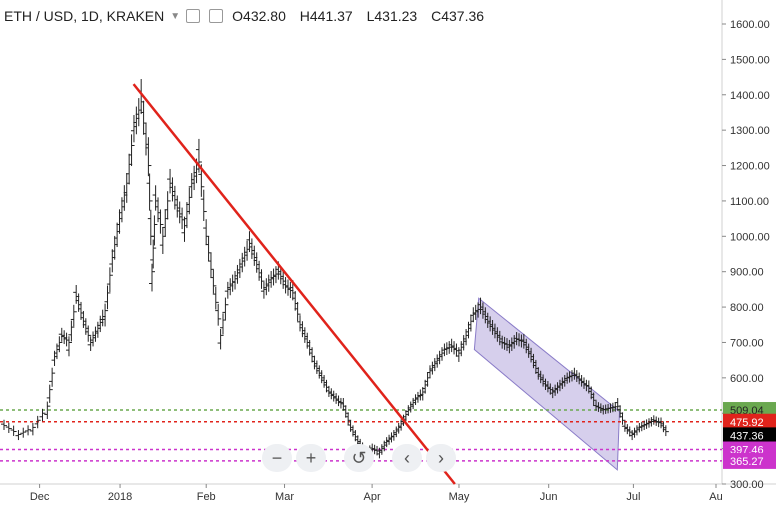 The image size is (776, 509). Describe the element at coordinates (363, 16) in the screenshot. I see `ohlc-values: O432.80 H441.37 L431.23 C437.36` at that location.